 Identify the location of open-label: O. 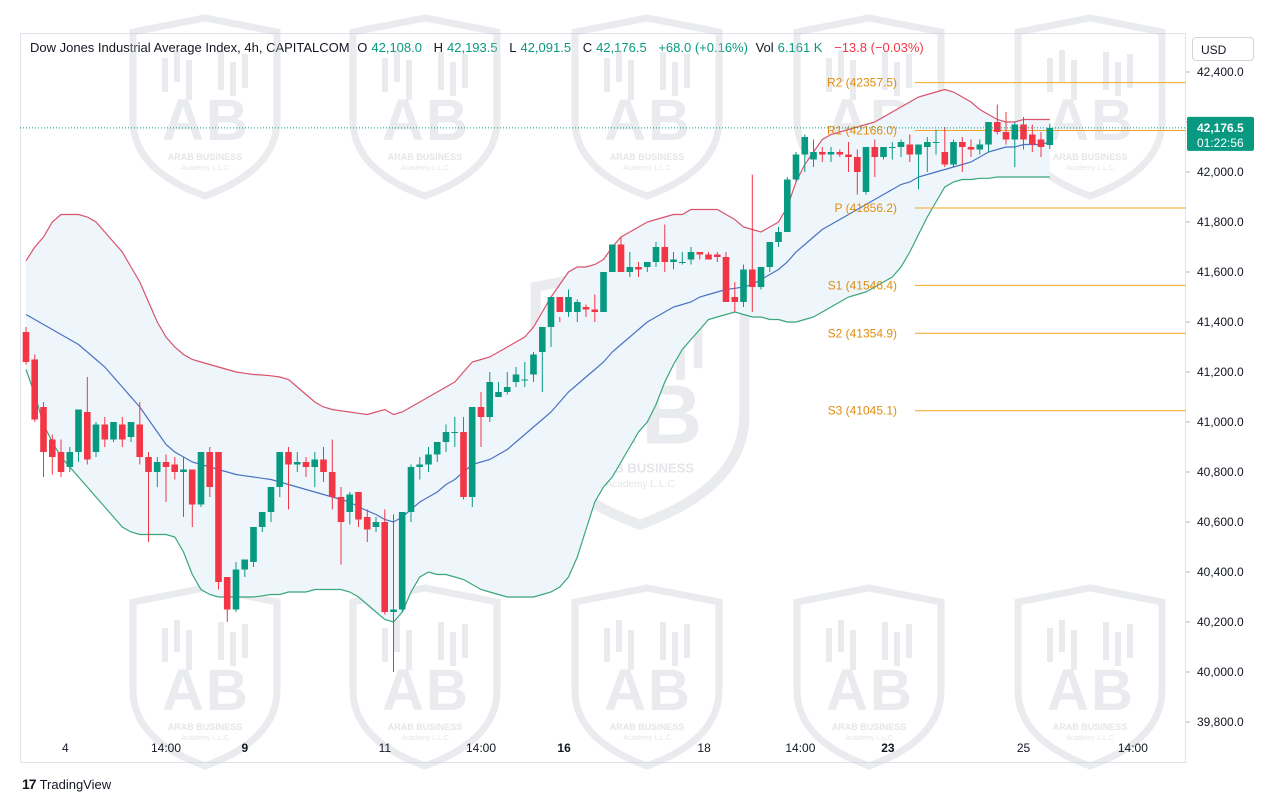
(362, 47).